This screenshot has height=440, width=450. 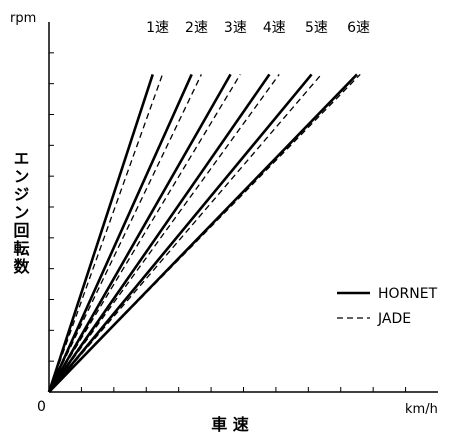 I want to click on legend-label-hornet: HORNET, so click(x=408, y=294).